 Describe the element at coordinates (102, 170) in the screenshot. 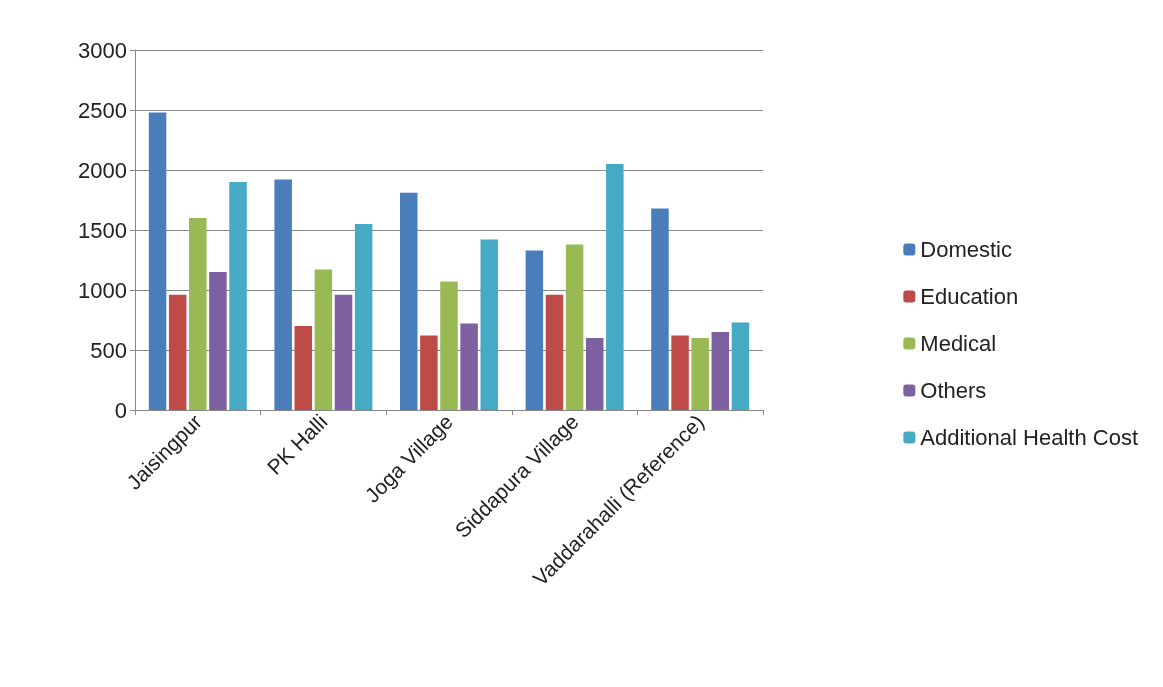

I see `y-tick-label: 2000` at that location.